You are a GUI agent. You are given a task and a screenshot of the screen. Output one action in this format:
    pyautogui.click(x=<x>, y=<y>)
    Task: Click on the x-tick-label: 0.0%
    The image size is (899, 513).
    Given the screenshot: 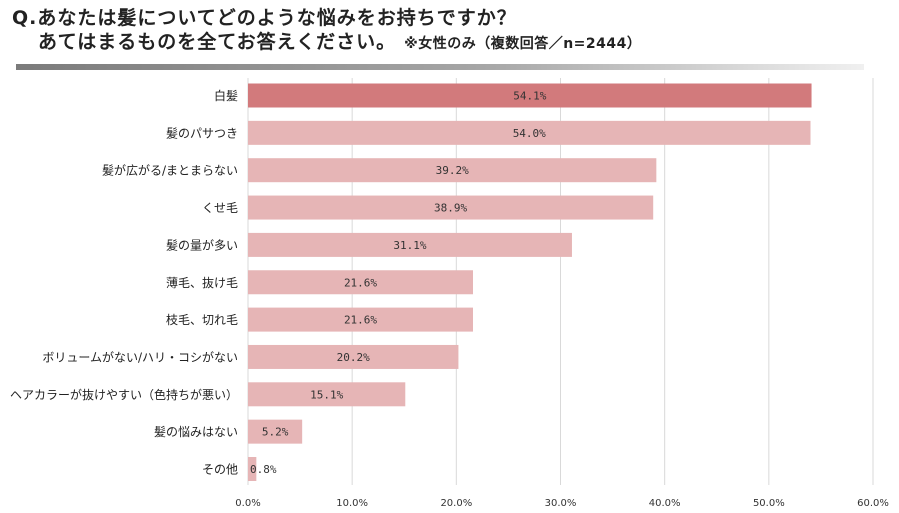 What is the action you would take?
    pyautogui.click(x=247, y=503)
    